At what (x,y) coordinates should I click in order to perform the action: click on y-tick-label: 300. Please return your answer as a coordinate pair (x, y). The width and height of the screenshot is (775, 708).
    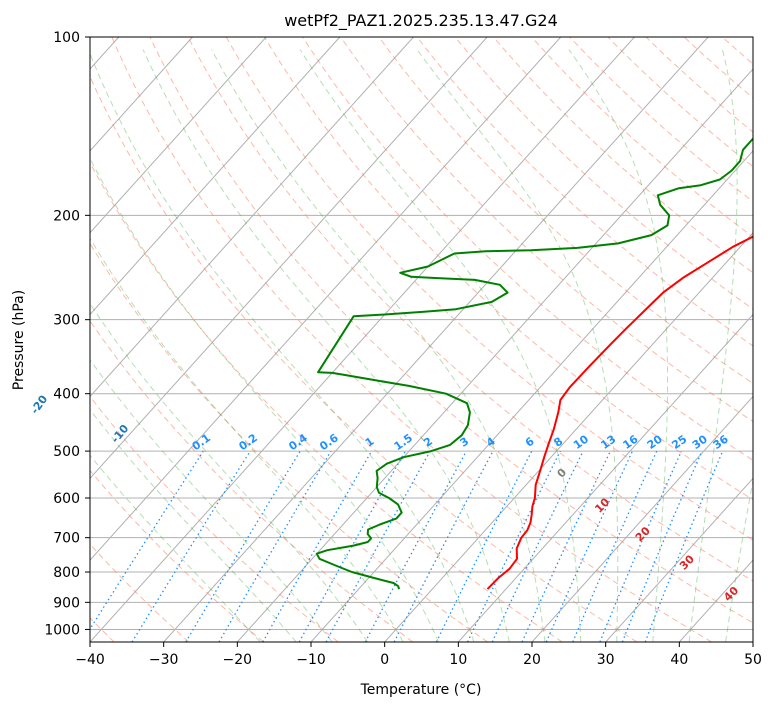
    Looking at the image, I should click on (66, 321).